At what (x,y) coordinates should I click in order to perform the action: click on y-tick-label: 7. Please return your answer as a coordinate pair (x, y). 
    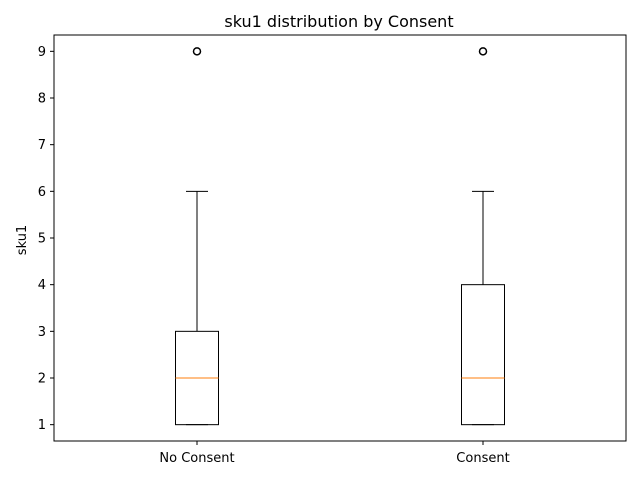
    Looking at the image, I should click on (42, 145).